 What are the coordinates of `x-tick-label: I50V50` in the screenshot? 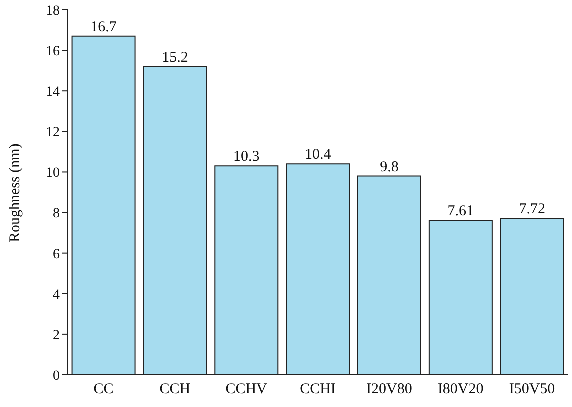 It's located at (532, 390).